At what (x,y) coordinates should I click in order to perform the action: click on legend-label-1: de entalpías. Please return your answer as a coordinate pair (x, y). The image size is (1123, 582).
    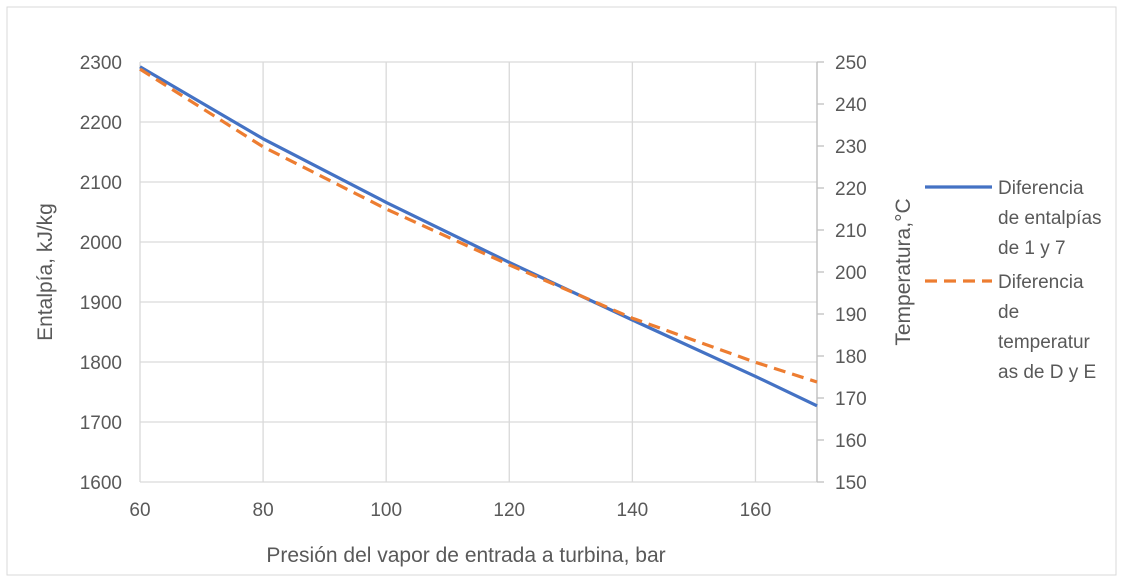
    Looking at the image, I should click on (1050, 218).